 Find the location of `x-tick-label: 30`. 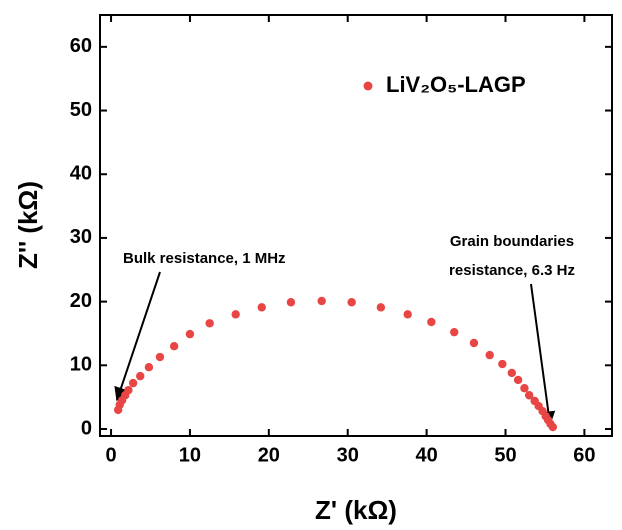

x-tick-label: 30 is located at coordinates (348, 455).